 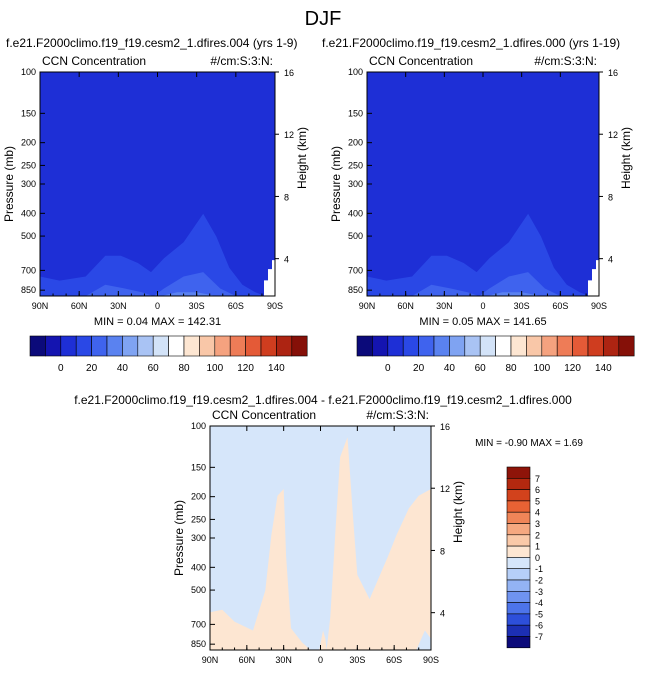 I want to click on colorbar-label: -6, so click(x=539, y=626).